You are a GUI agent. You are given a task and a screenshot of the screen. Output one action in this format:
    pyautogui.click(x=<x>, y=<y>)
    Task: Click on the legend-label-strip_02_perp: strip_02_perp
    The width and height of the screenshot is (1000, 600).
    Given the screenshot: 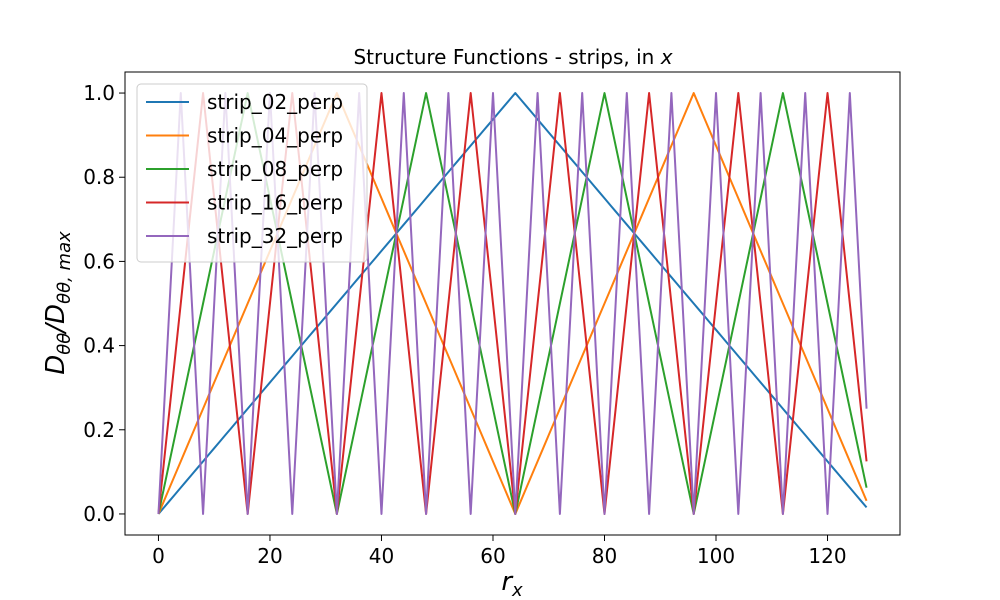 What is the action you would take?
    pyautogui.click(x=275, y=102)
    